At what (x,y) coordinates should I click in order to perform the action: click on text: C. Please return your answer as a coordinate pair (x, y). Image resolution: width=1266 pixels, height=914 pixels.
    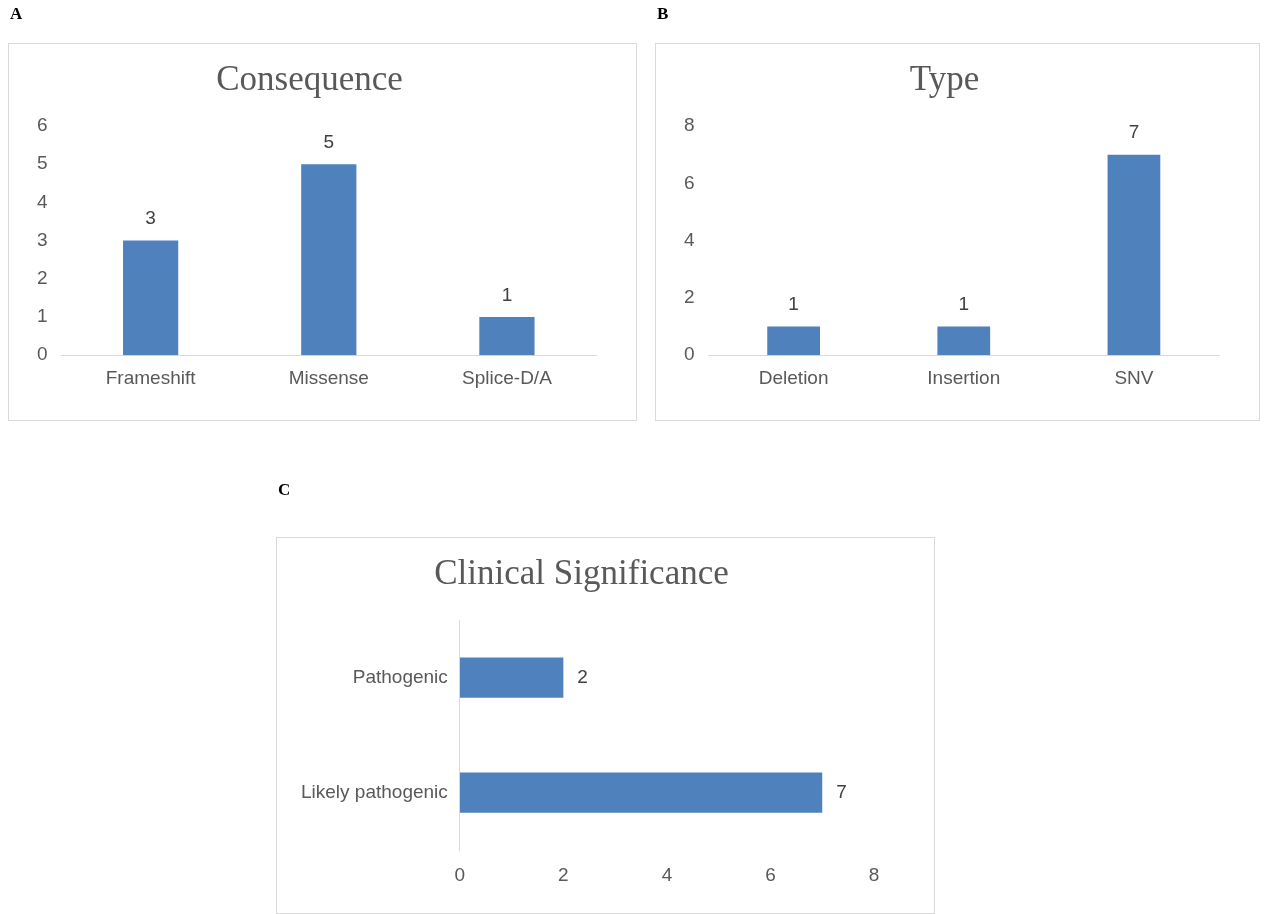
    Looking at the image, I should click on (284, 490).